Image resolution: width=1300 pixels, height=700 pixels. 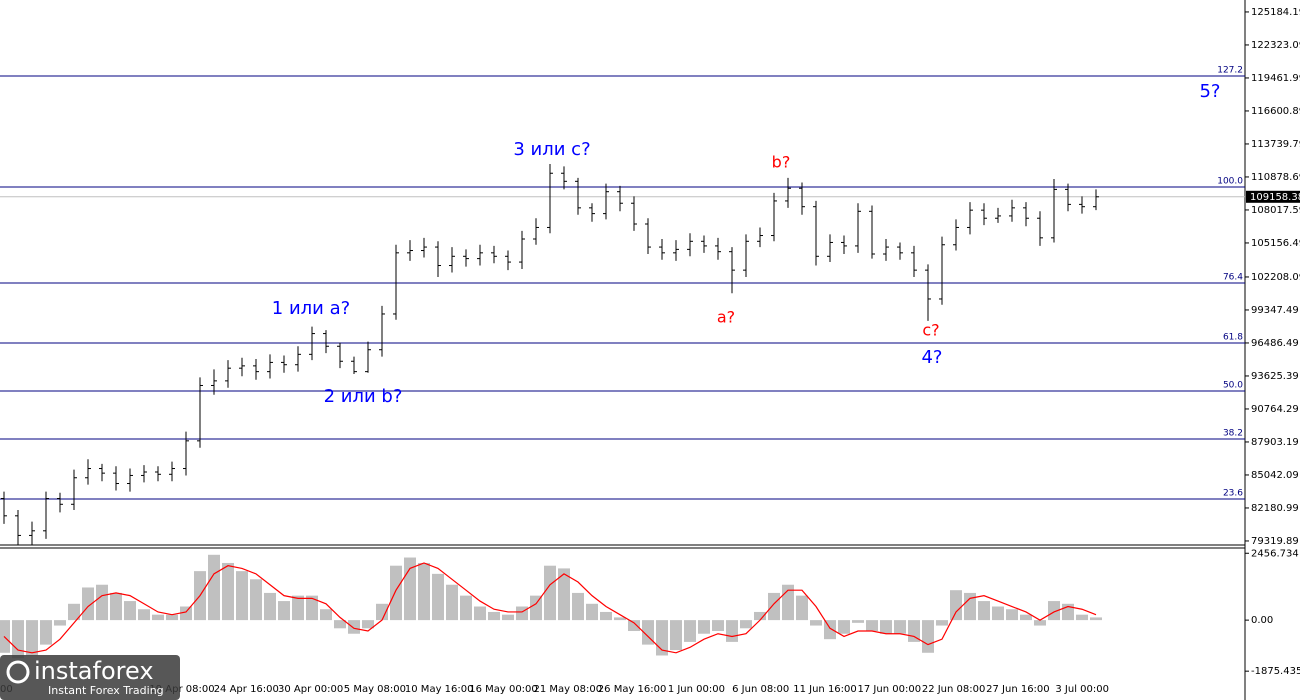 What do you see at coordinates (1275, 671) in the screenshot?
I see `y-tick-label: -1875.435` at bounding box center [1275, 671].